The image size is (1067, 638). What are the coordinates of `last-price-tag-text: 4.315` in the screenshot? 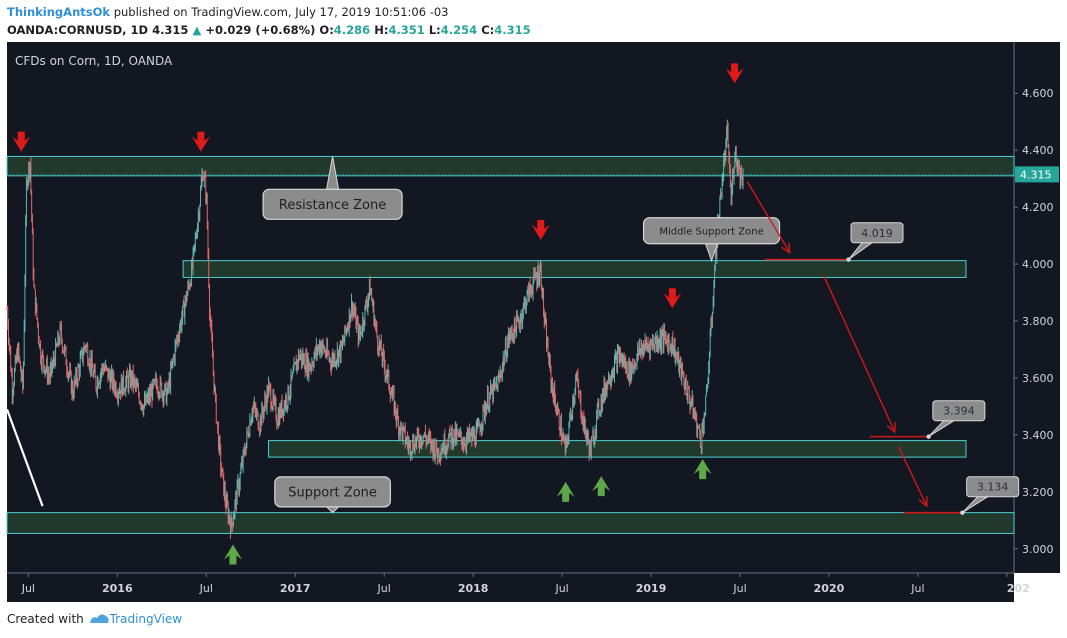 It's located at (1036, 174).